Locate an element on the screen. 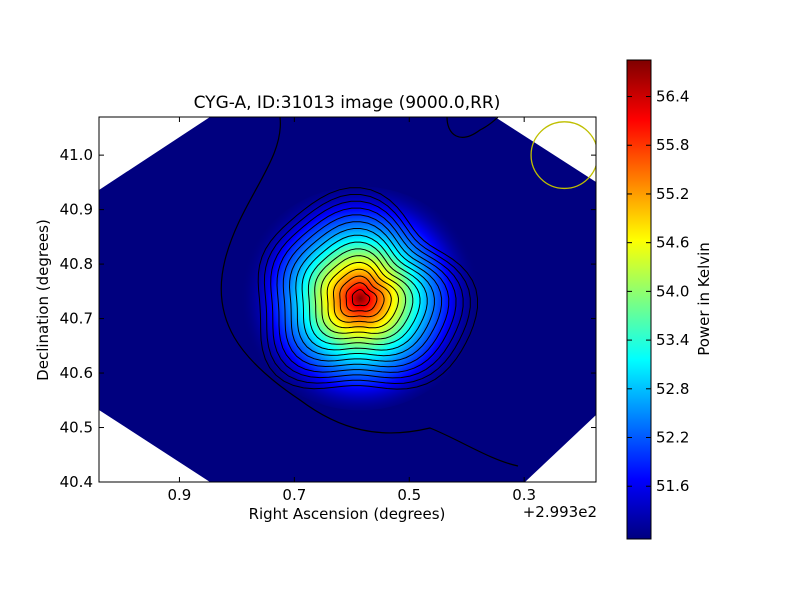 The height and width of the screenshot is (600, 800). y-tick-label: 41.0 is located at coordinates (76, 155).